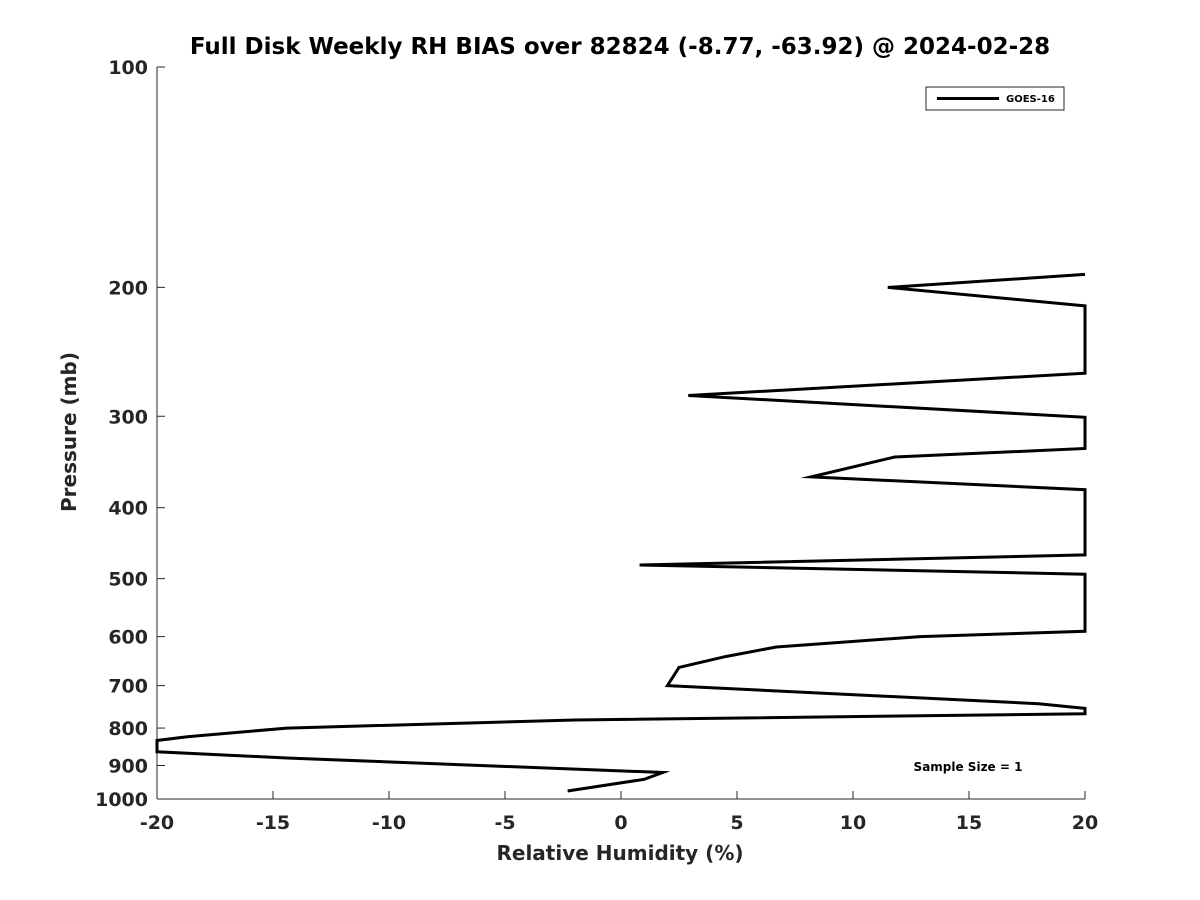  What do you see at coordinates (1085, 823) in the screenshot?
I see `x-tick-label: 20` at bounding box center [1085, 823].